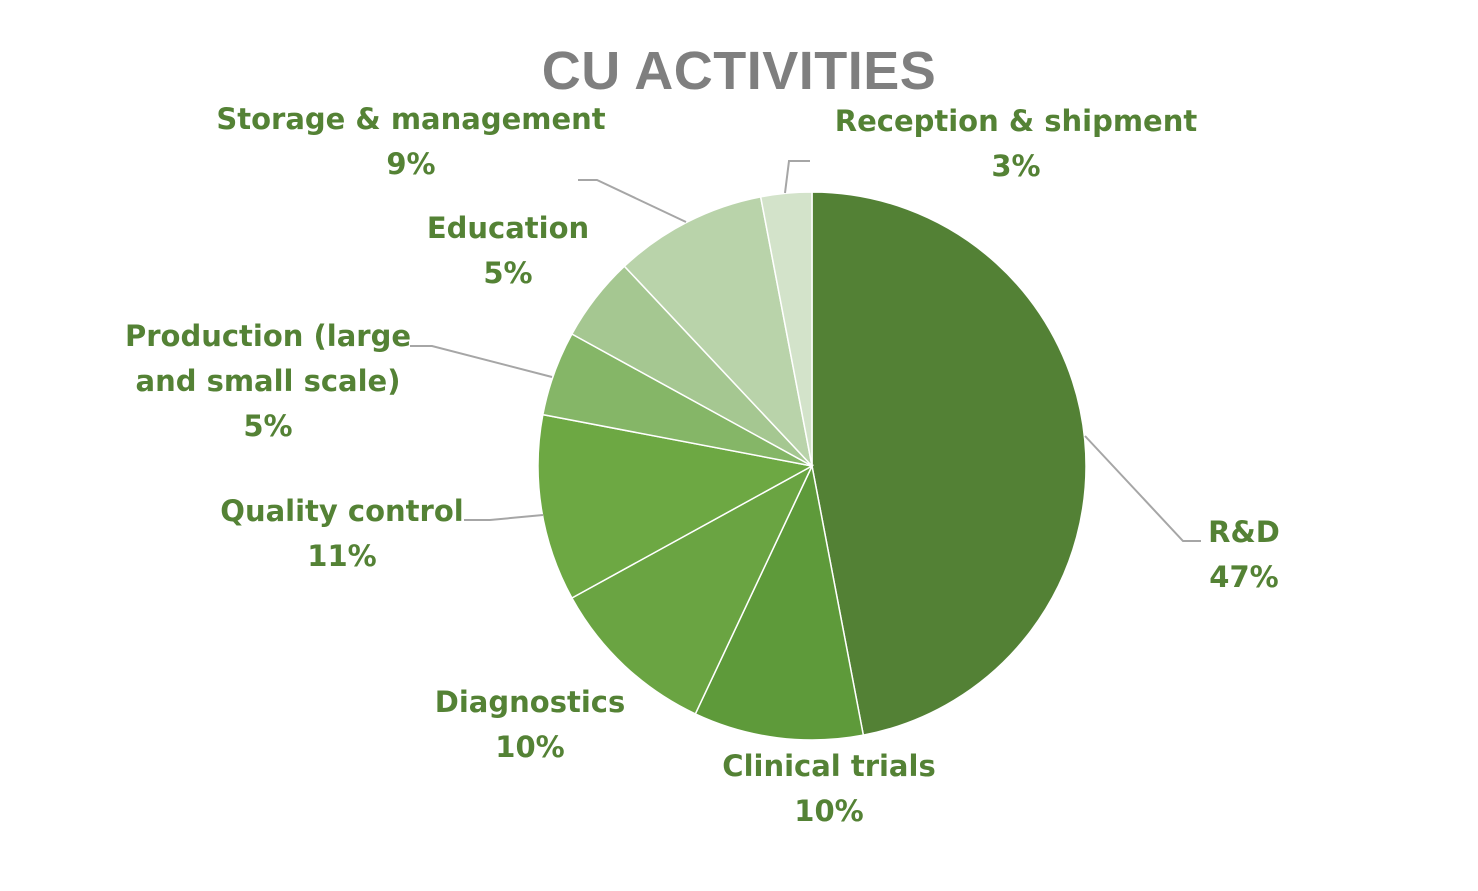 This screenshot has width=1478, height=891. What do you see at coordinates (508, 228) in the screenshot?
I see `data-label-category: Education` at bounding box center [508, 228].